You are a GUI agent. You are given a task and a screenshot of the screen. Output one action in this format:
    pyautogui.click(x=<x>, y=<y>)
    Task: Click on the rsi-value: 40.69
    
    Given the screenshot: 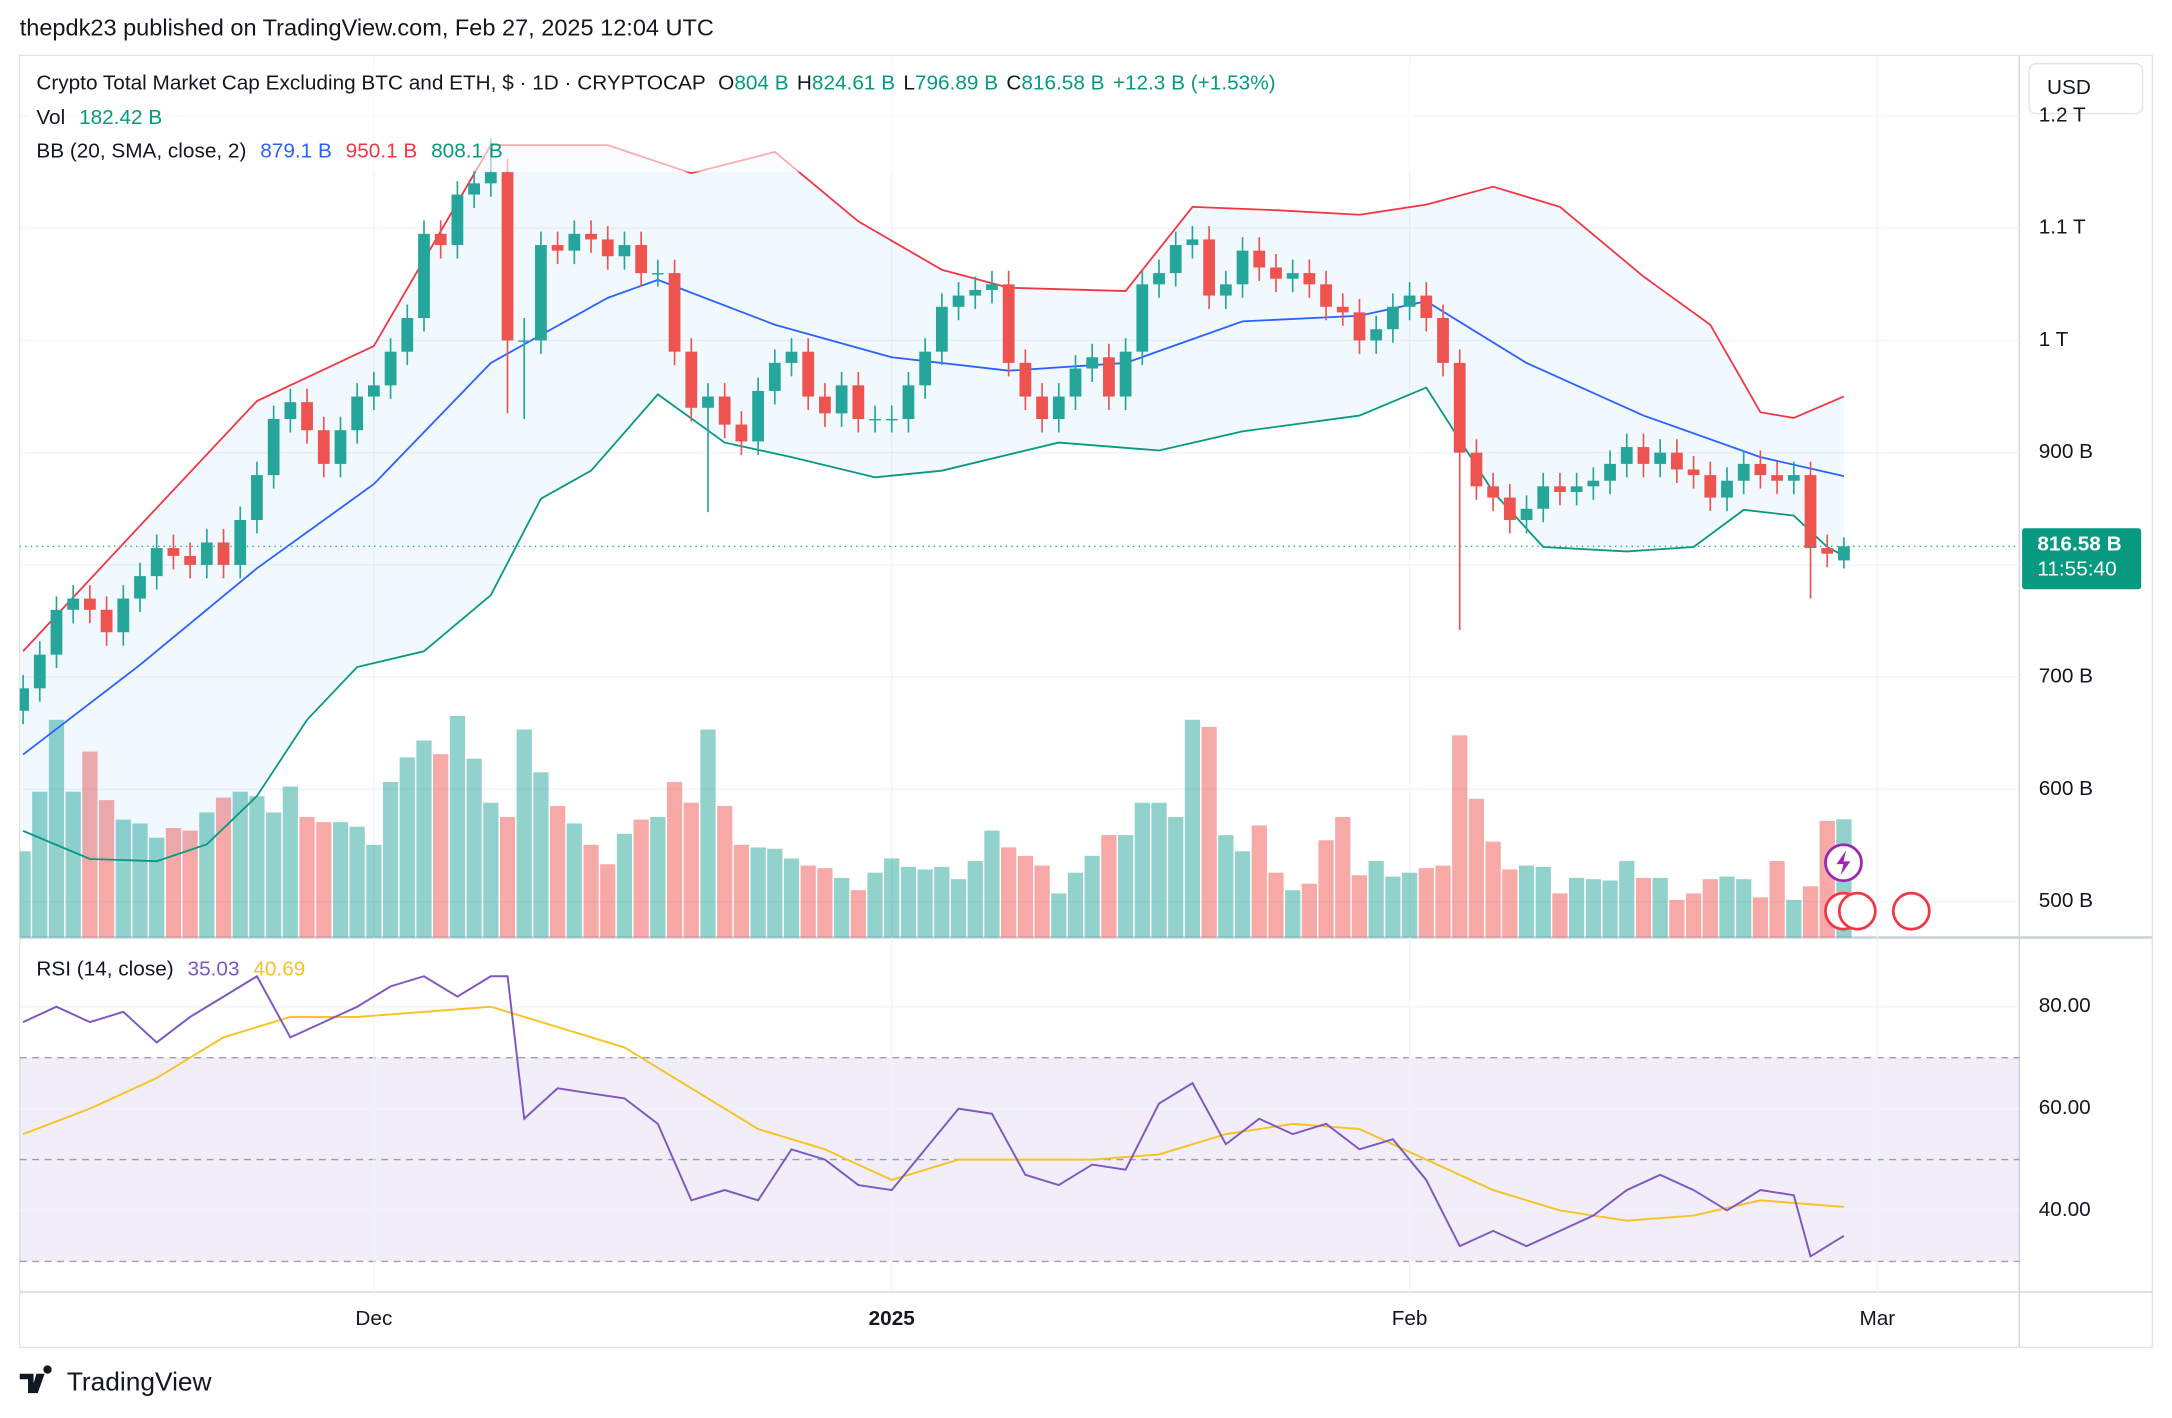 What is the action you would take?
    pyautogui.click(x=279, y=969)
    